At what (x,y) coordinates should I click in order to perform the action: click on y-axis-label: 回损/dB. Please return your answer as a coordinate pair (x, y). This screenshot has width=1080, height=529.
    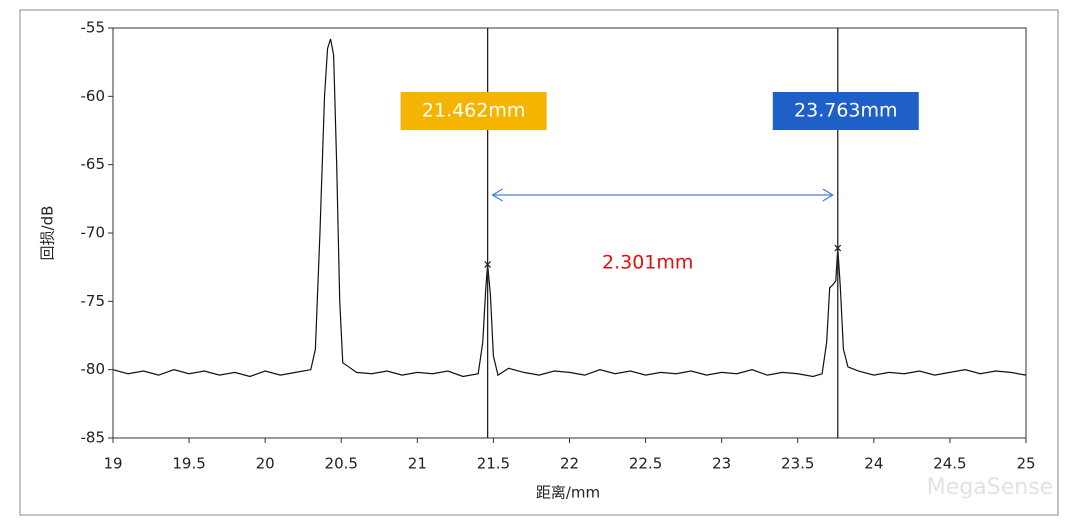
    Looking at the image, I should click on (48, 233).